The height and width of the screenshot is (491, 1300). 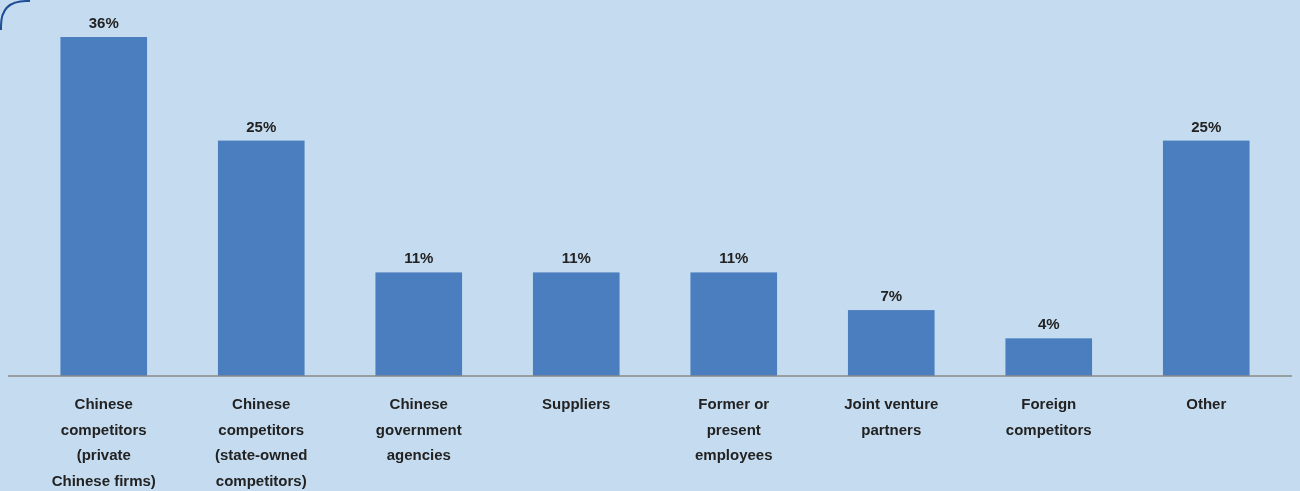 What do you see at coordinates (1048, 416) in the screenshot?
I see `x-tick-label: Foreign competitors` at bounding box center [1048, 416].